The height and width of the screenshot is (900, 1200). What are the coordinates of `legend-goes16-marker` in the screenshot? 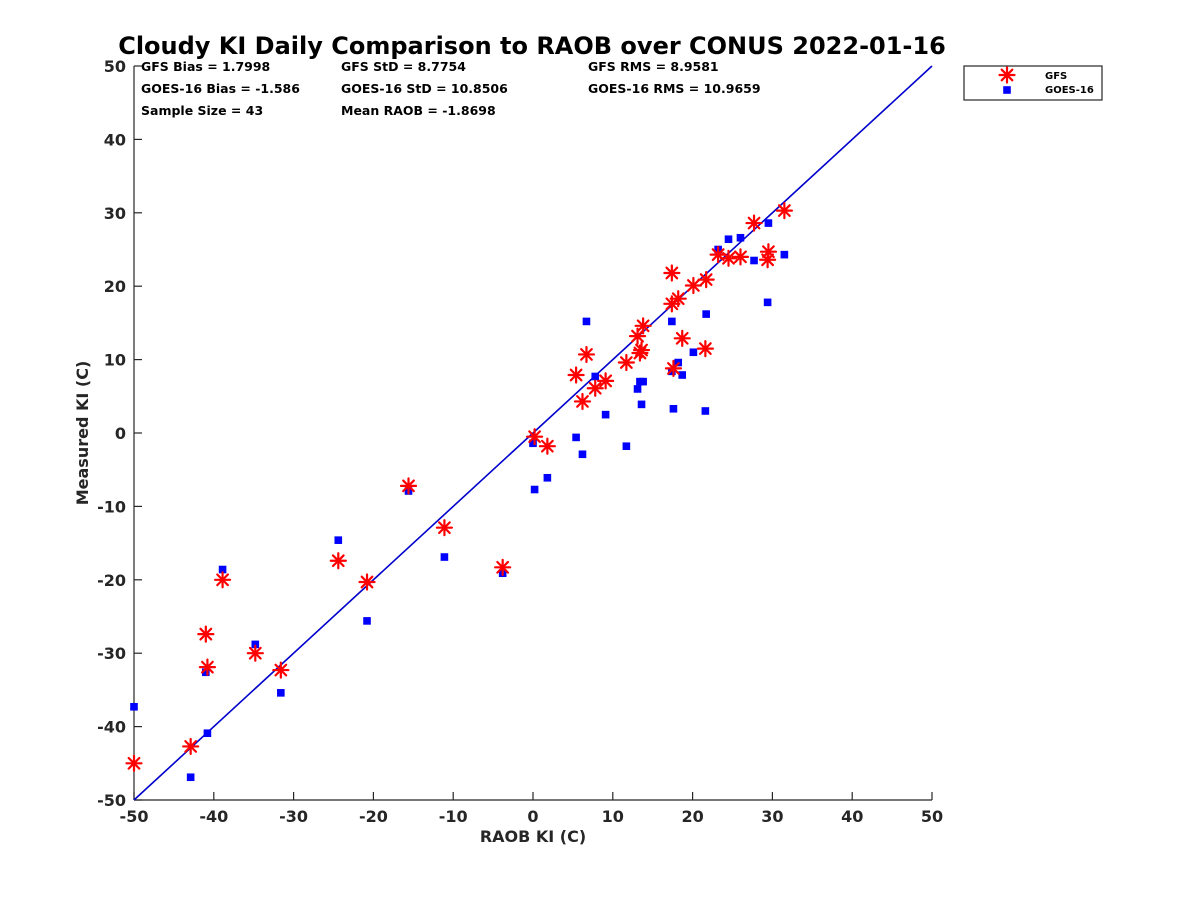 It's located at (1007, 90).